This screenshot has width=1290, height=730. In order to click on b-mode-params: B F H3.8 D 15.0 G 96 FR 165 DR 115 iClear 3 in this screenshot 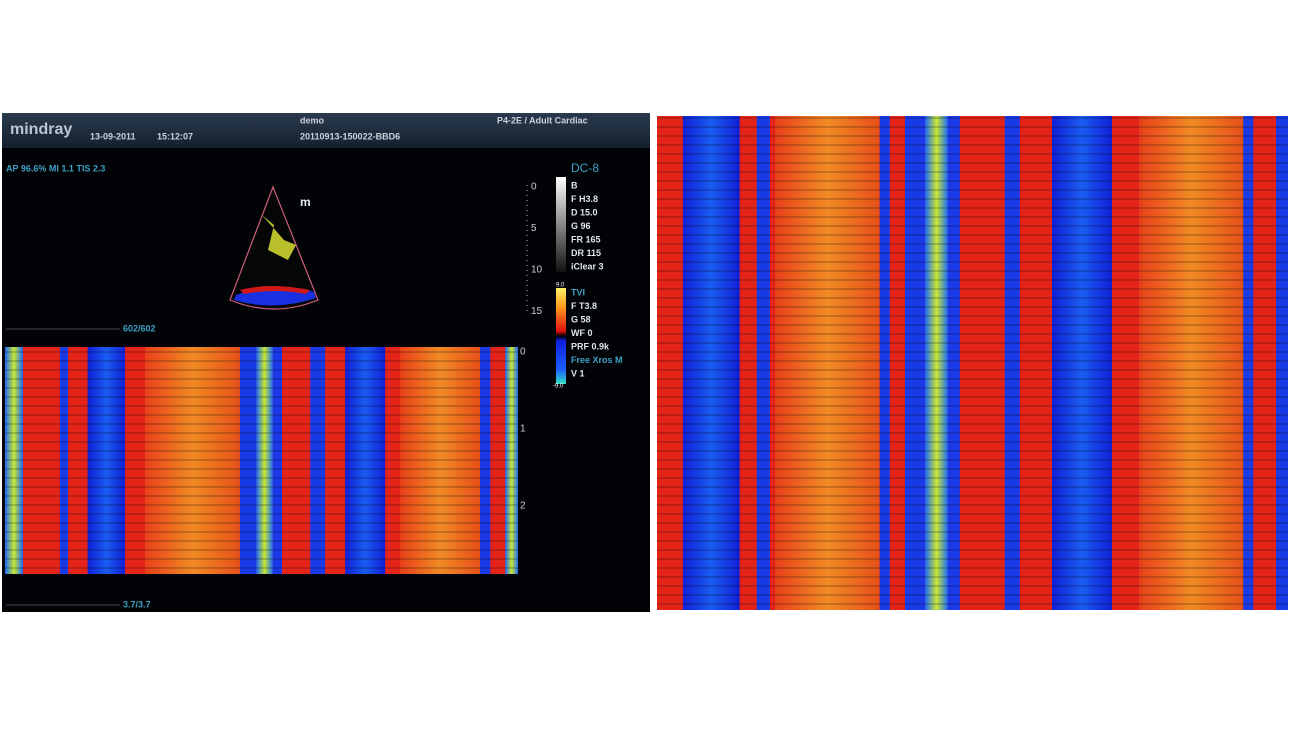, I will do `click(587, 225)`.